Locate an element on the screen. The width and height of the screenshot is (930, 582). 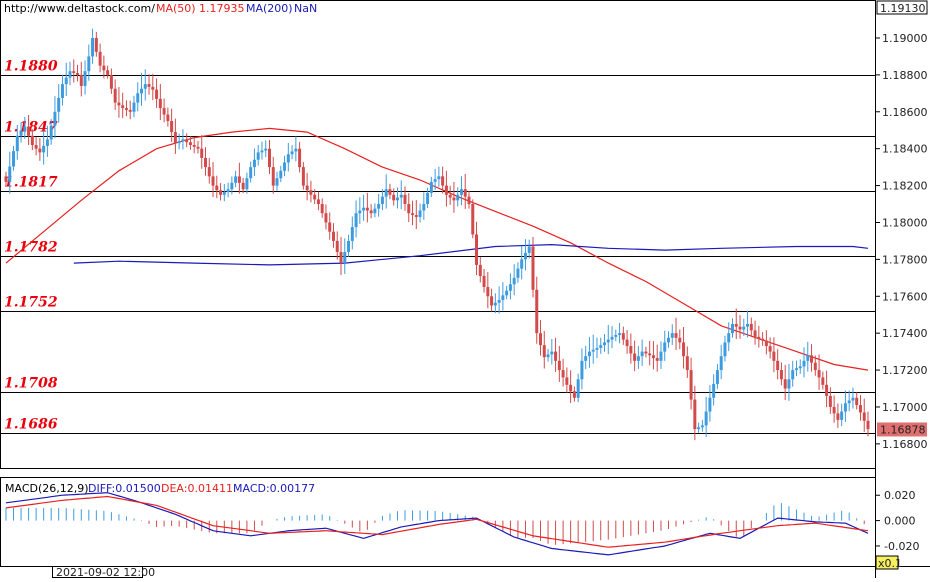
price-tick-label: 1.18000 is located at coordinates (905, 222).